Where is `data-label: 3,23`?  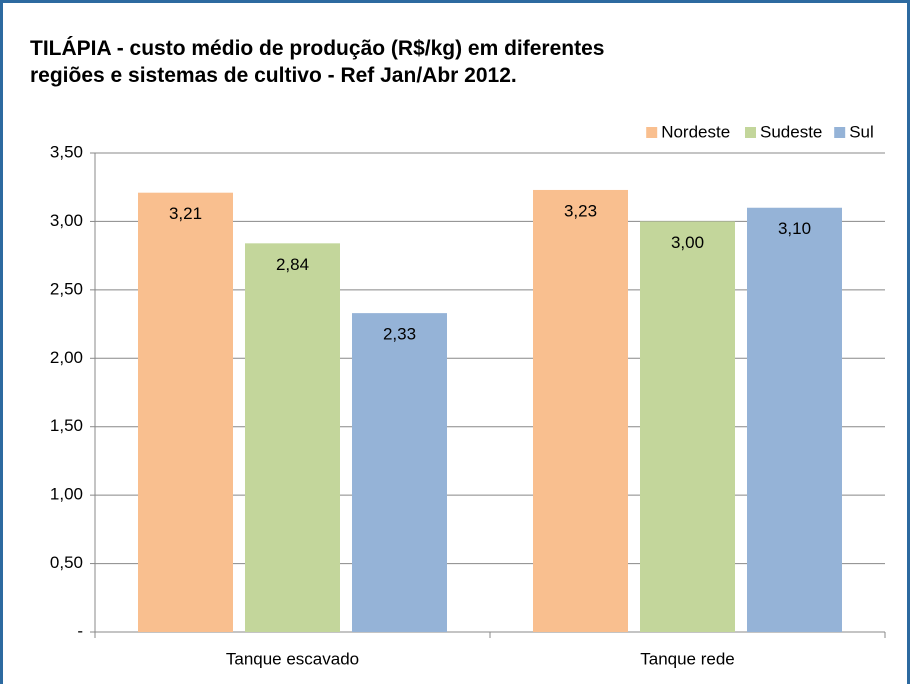 data-label: 3,23 is located at coordinates (580, 210).